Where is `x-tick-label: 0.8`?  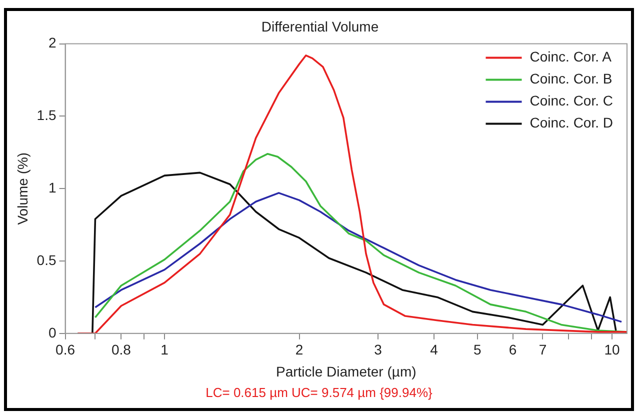
x-tick-label: 0.8 is located at coordinates (121, 350).